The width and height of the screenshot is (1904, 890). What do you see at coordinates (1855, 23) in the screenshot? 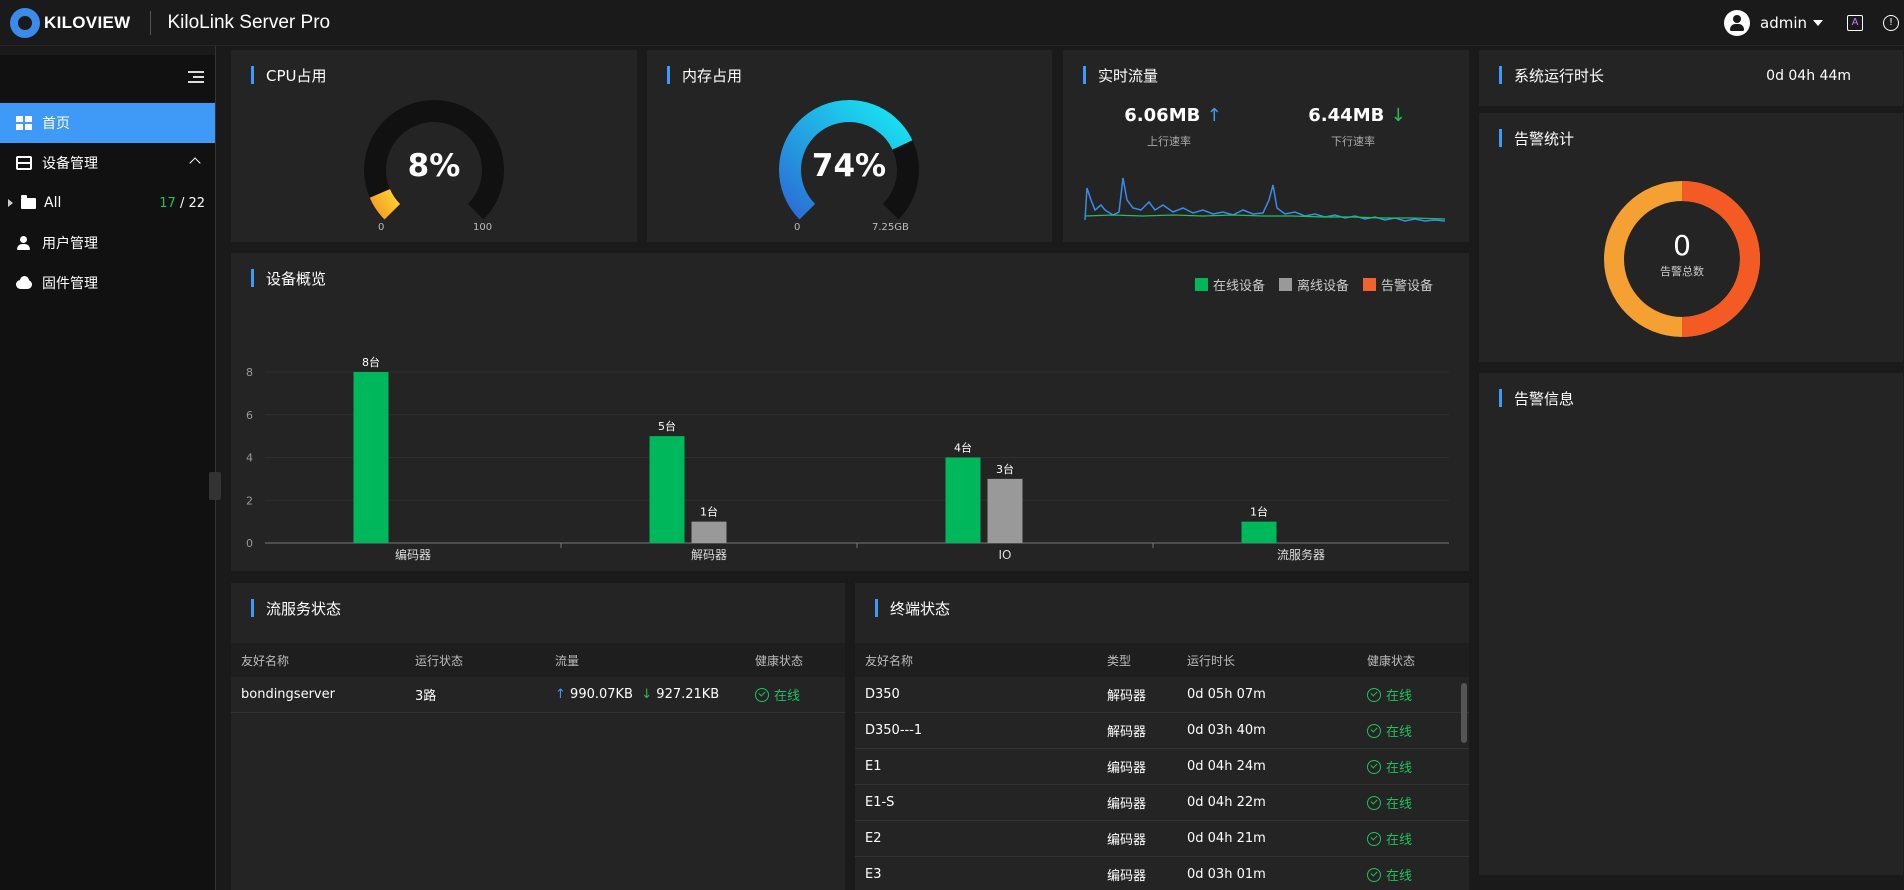
I see `language-icon: A` at bounding box center [1855, 23].